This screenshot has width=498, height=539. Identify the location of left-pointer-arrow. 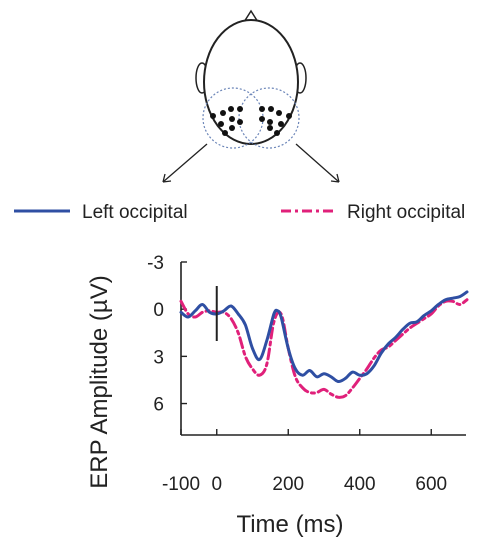
(185, 163).